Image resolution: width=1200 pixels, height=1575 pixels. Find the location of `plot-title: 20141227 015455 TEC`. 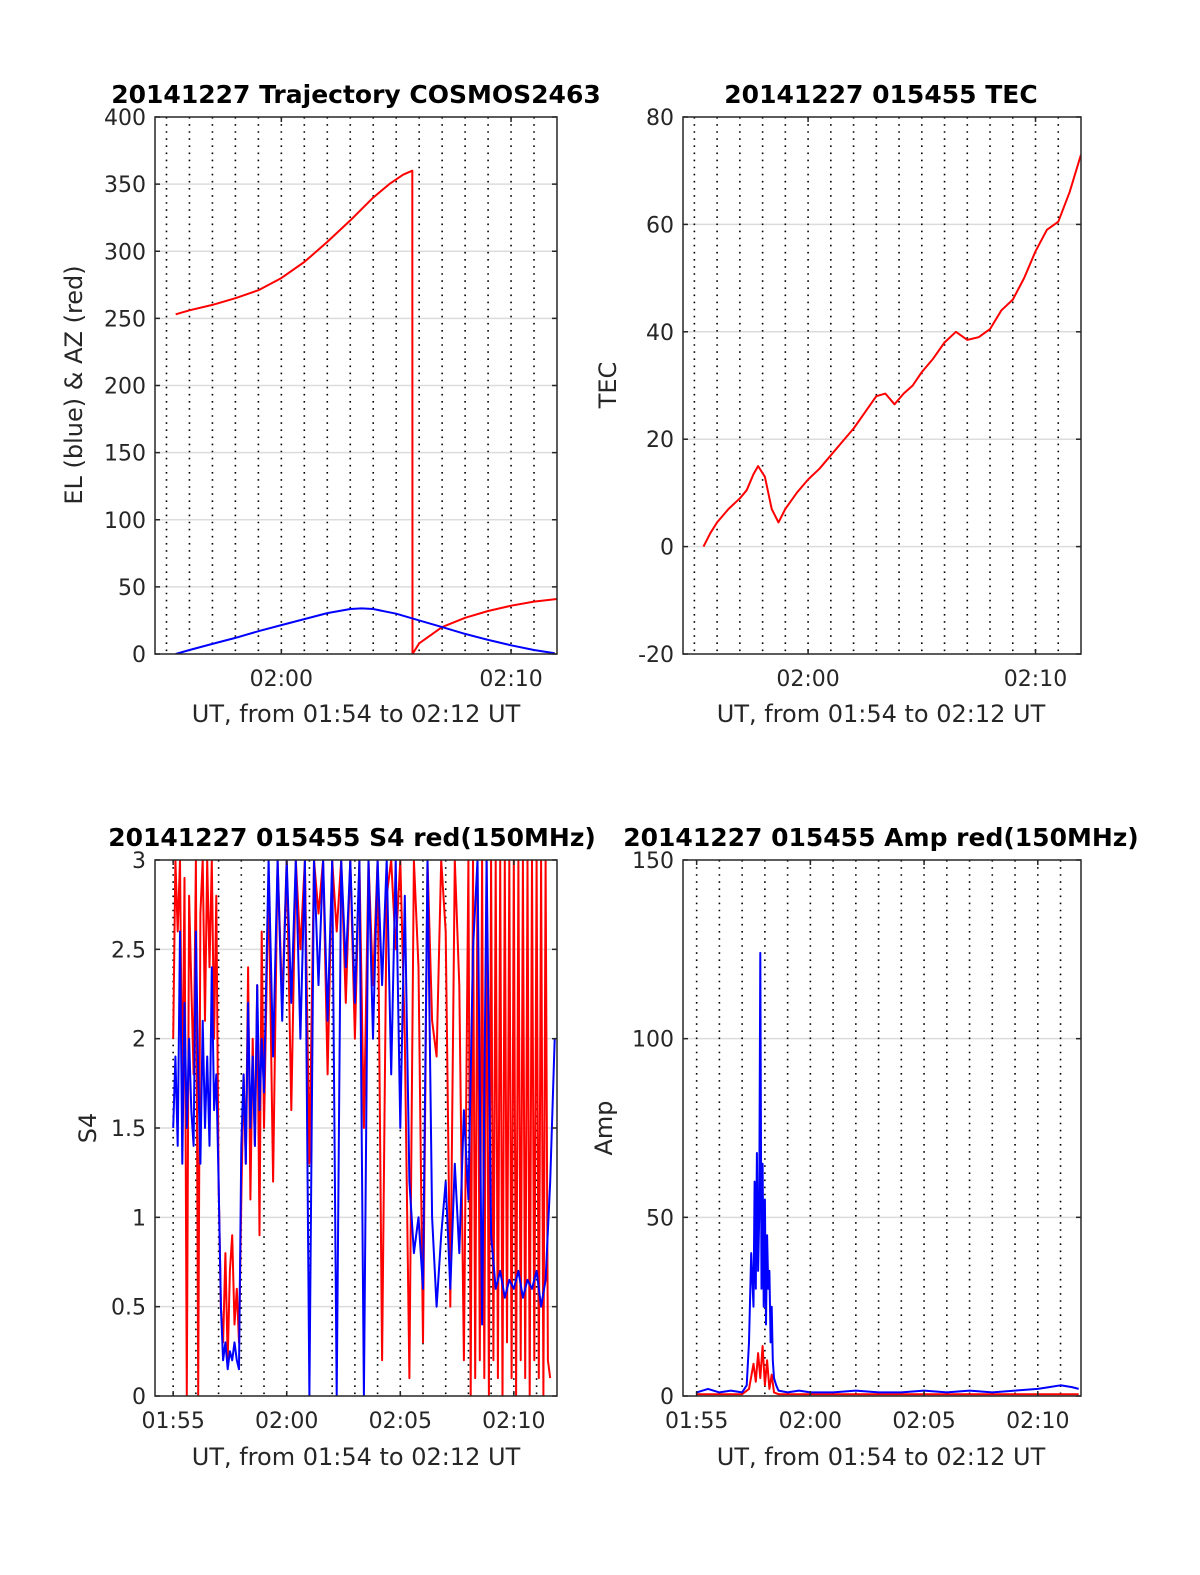

plot-title: 20141227 015455 TEC is located at coordinates (880, 94).